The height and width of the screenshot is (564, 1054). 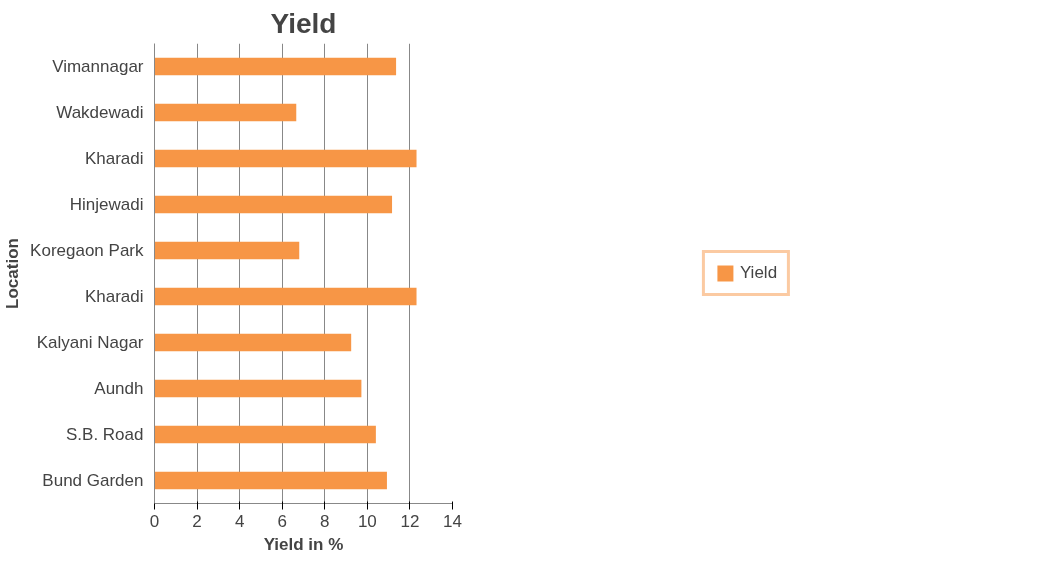 What do you see at coordinates (87, 250) in the screenshot?
I see `y-tick-label: Koregaon Park` at bounding box center [87, 250].